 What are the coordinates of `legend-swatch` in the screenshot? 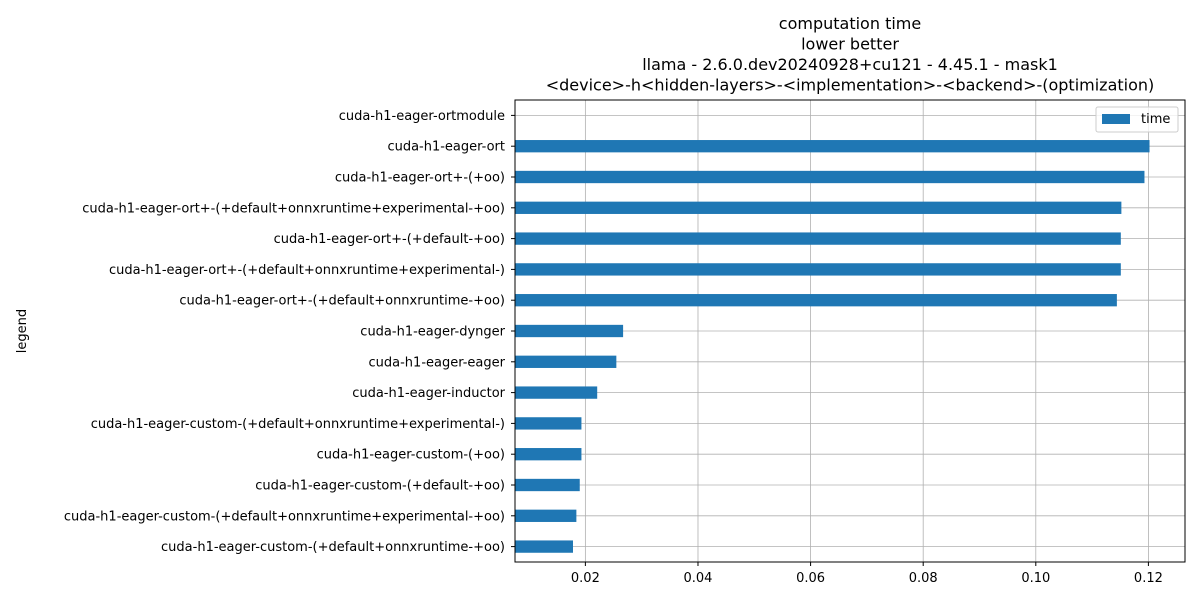 It's located at (1116, 119).